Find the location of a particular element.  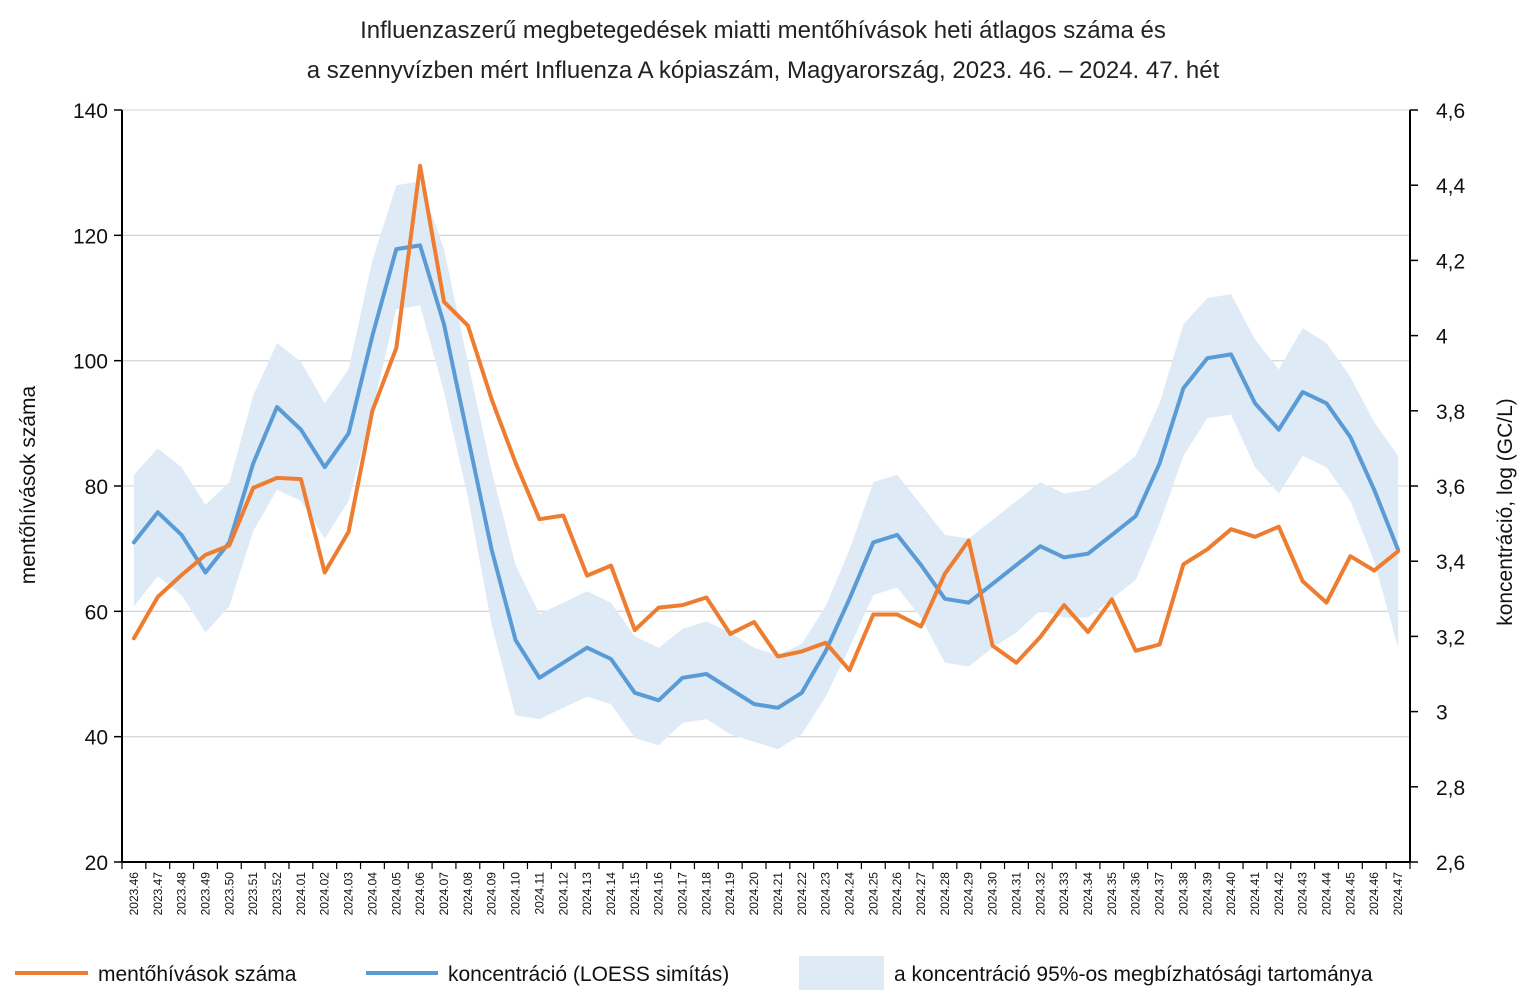

x-tick-label: 2024.06 is located at coordinates (420, 894).